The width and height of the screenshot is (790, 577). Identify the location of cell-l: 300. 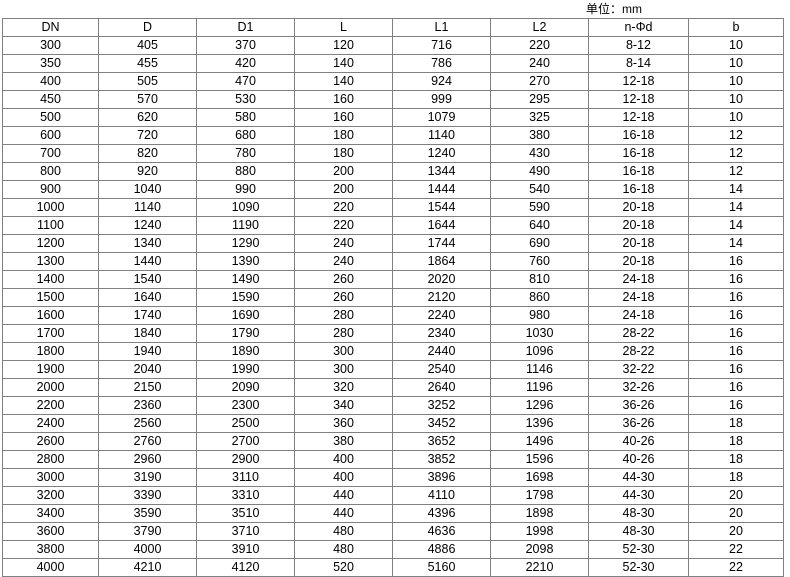
(343, 369).